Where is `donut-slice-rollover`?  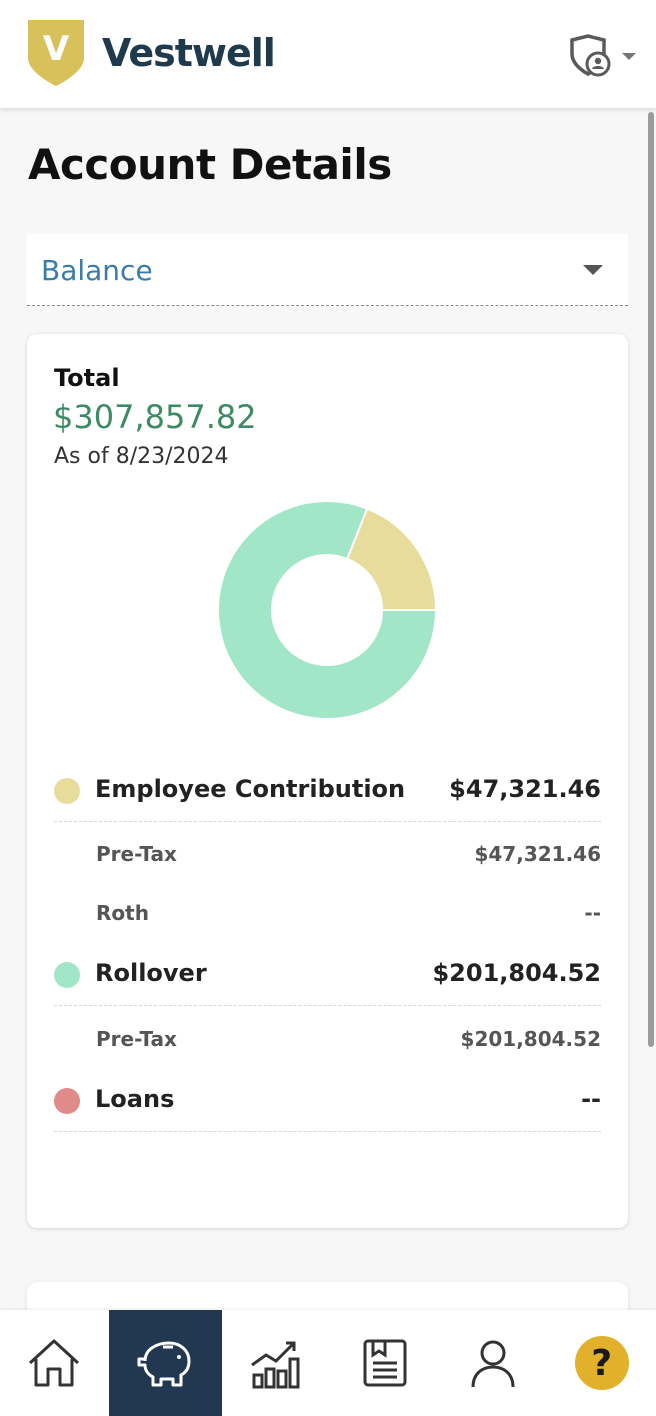
donut-slice-rollover is located at coordinates (327, 610).